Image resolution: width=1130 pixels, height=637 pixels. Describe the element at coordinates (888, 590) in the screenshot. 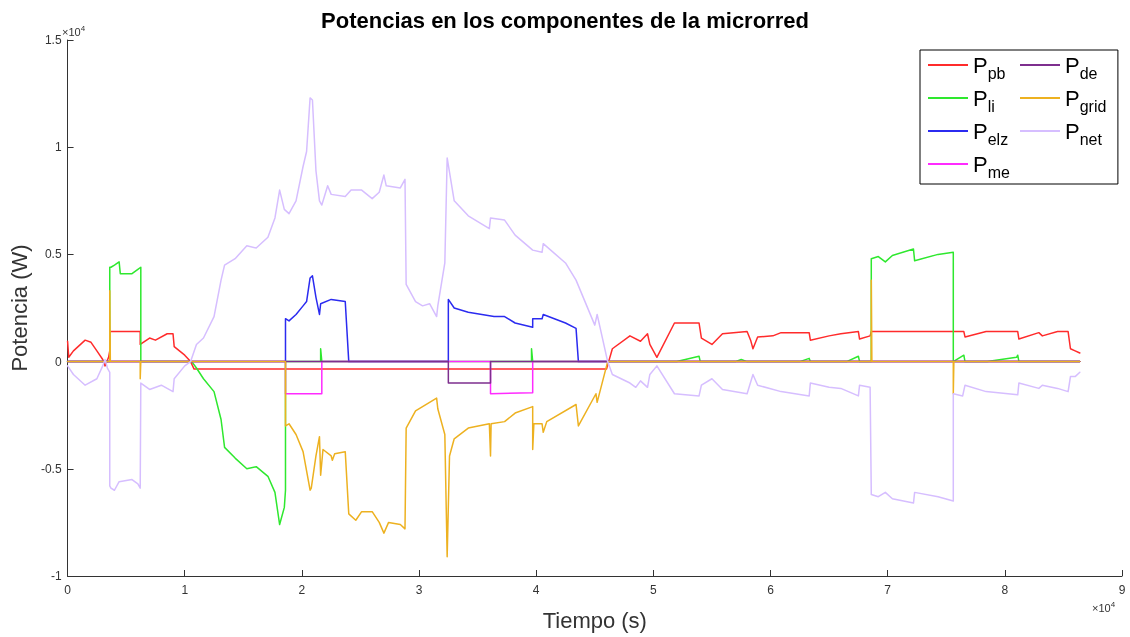

I see `x-tick-label: 7` at that location.